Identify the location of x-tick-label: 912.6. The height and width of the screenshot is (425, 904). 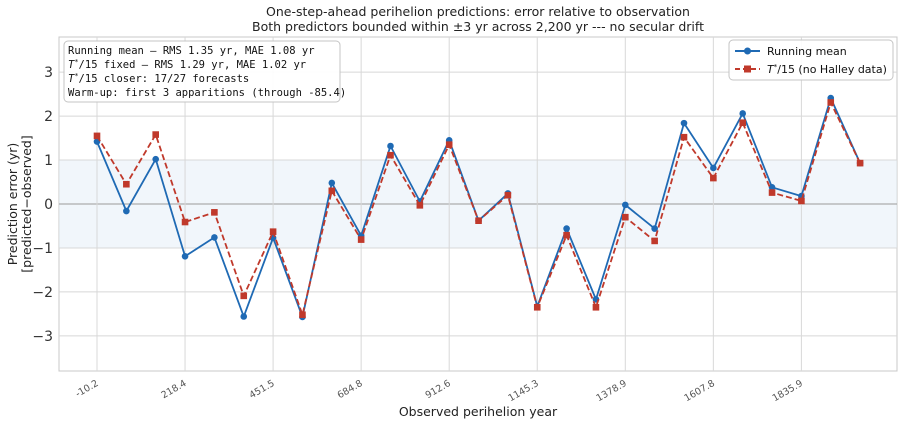
(438, 389).